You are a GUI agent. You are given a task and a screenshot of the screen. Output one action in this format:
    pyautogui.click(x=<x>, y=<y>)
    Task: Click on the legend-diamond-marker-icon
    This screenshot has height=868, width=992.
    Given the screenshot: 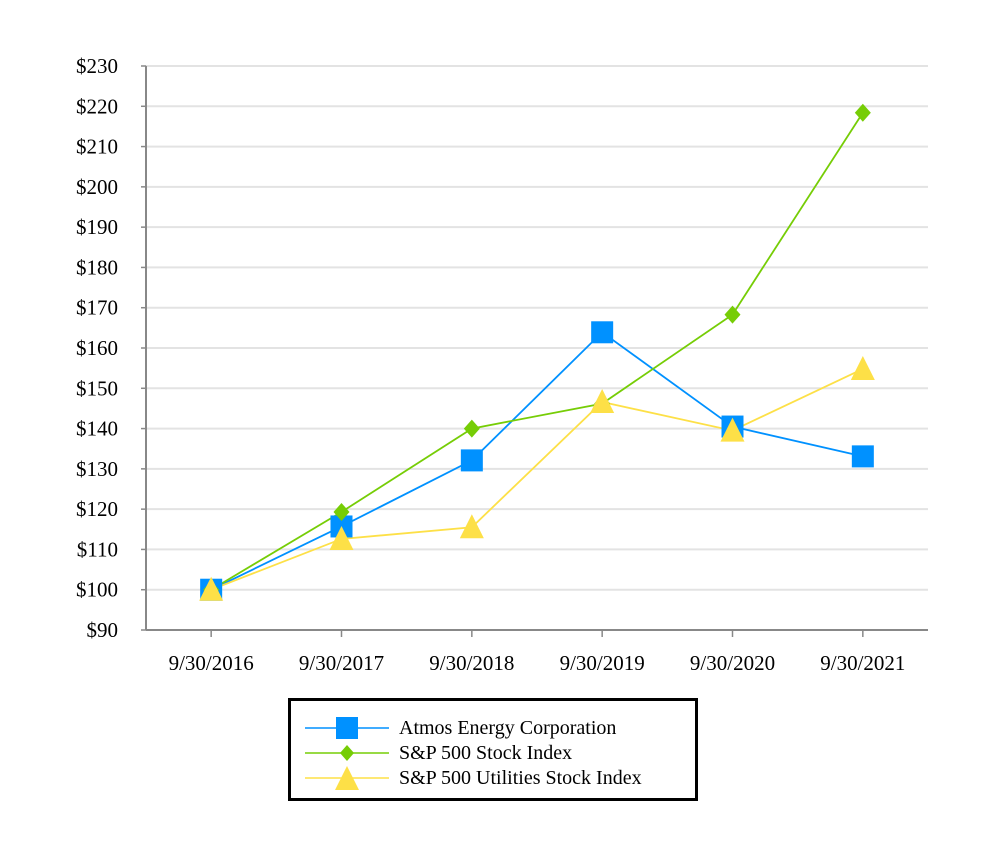 What is the action you would take?
    pyautogui.click(x=347, y=753)
    